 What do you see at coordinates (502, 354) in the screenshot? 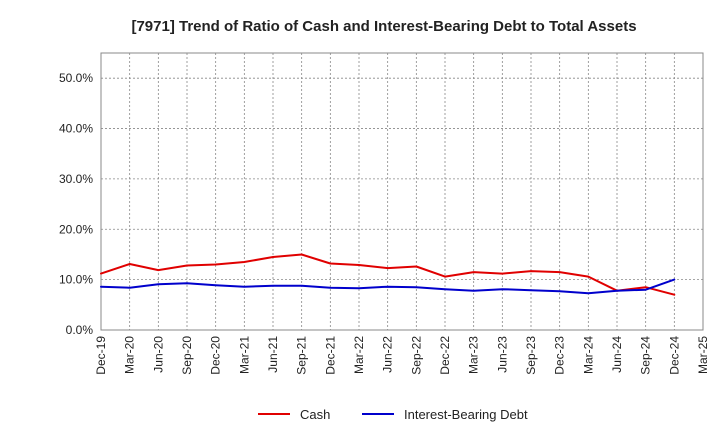
I see `x-tick-label: Jun-23` at bounding box center [502, 354].